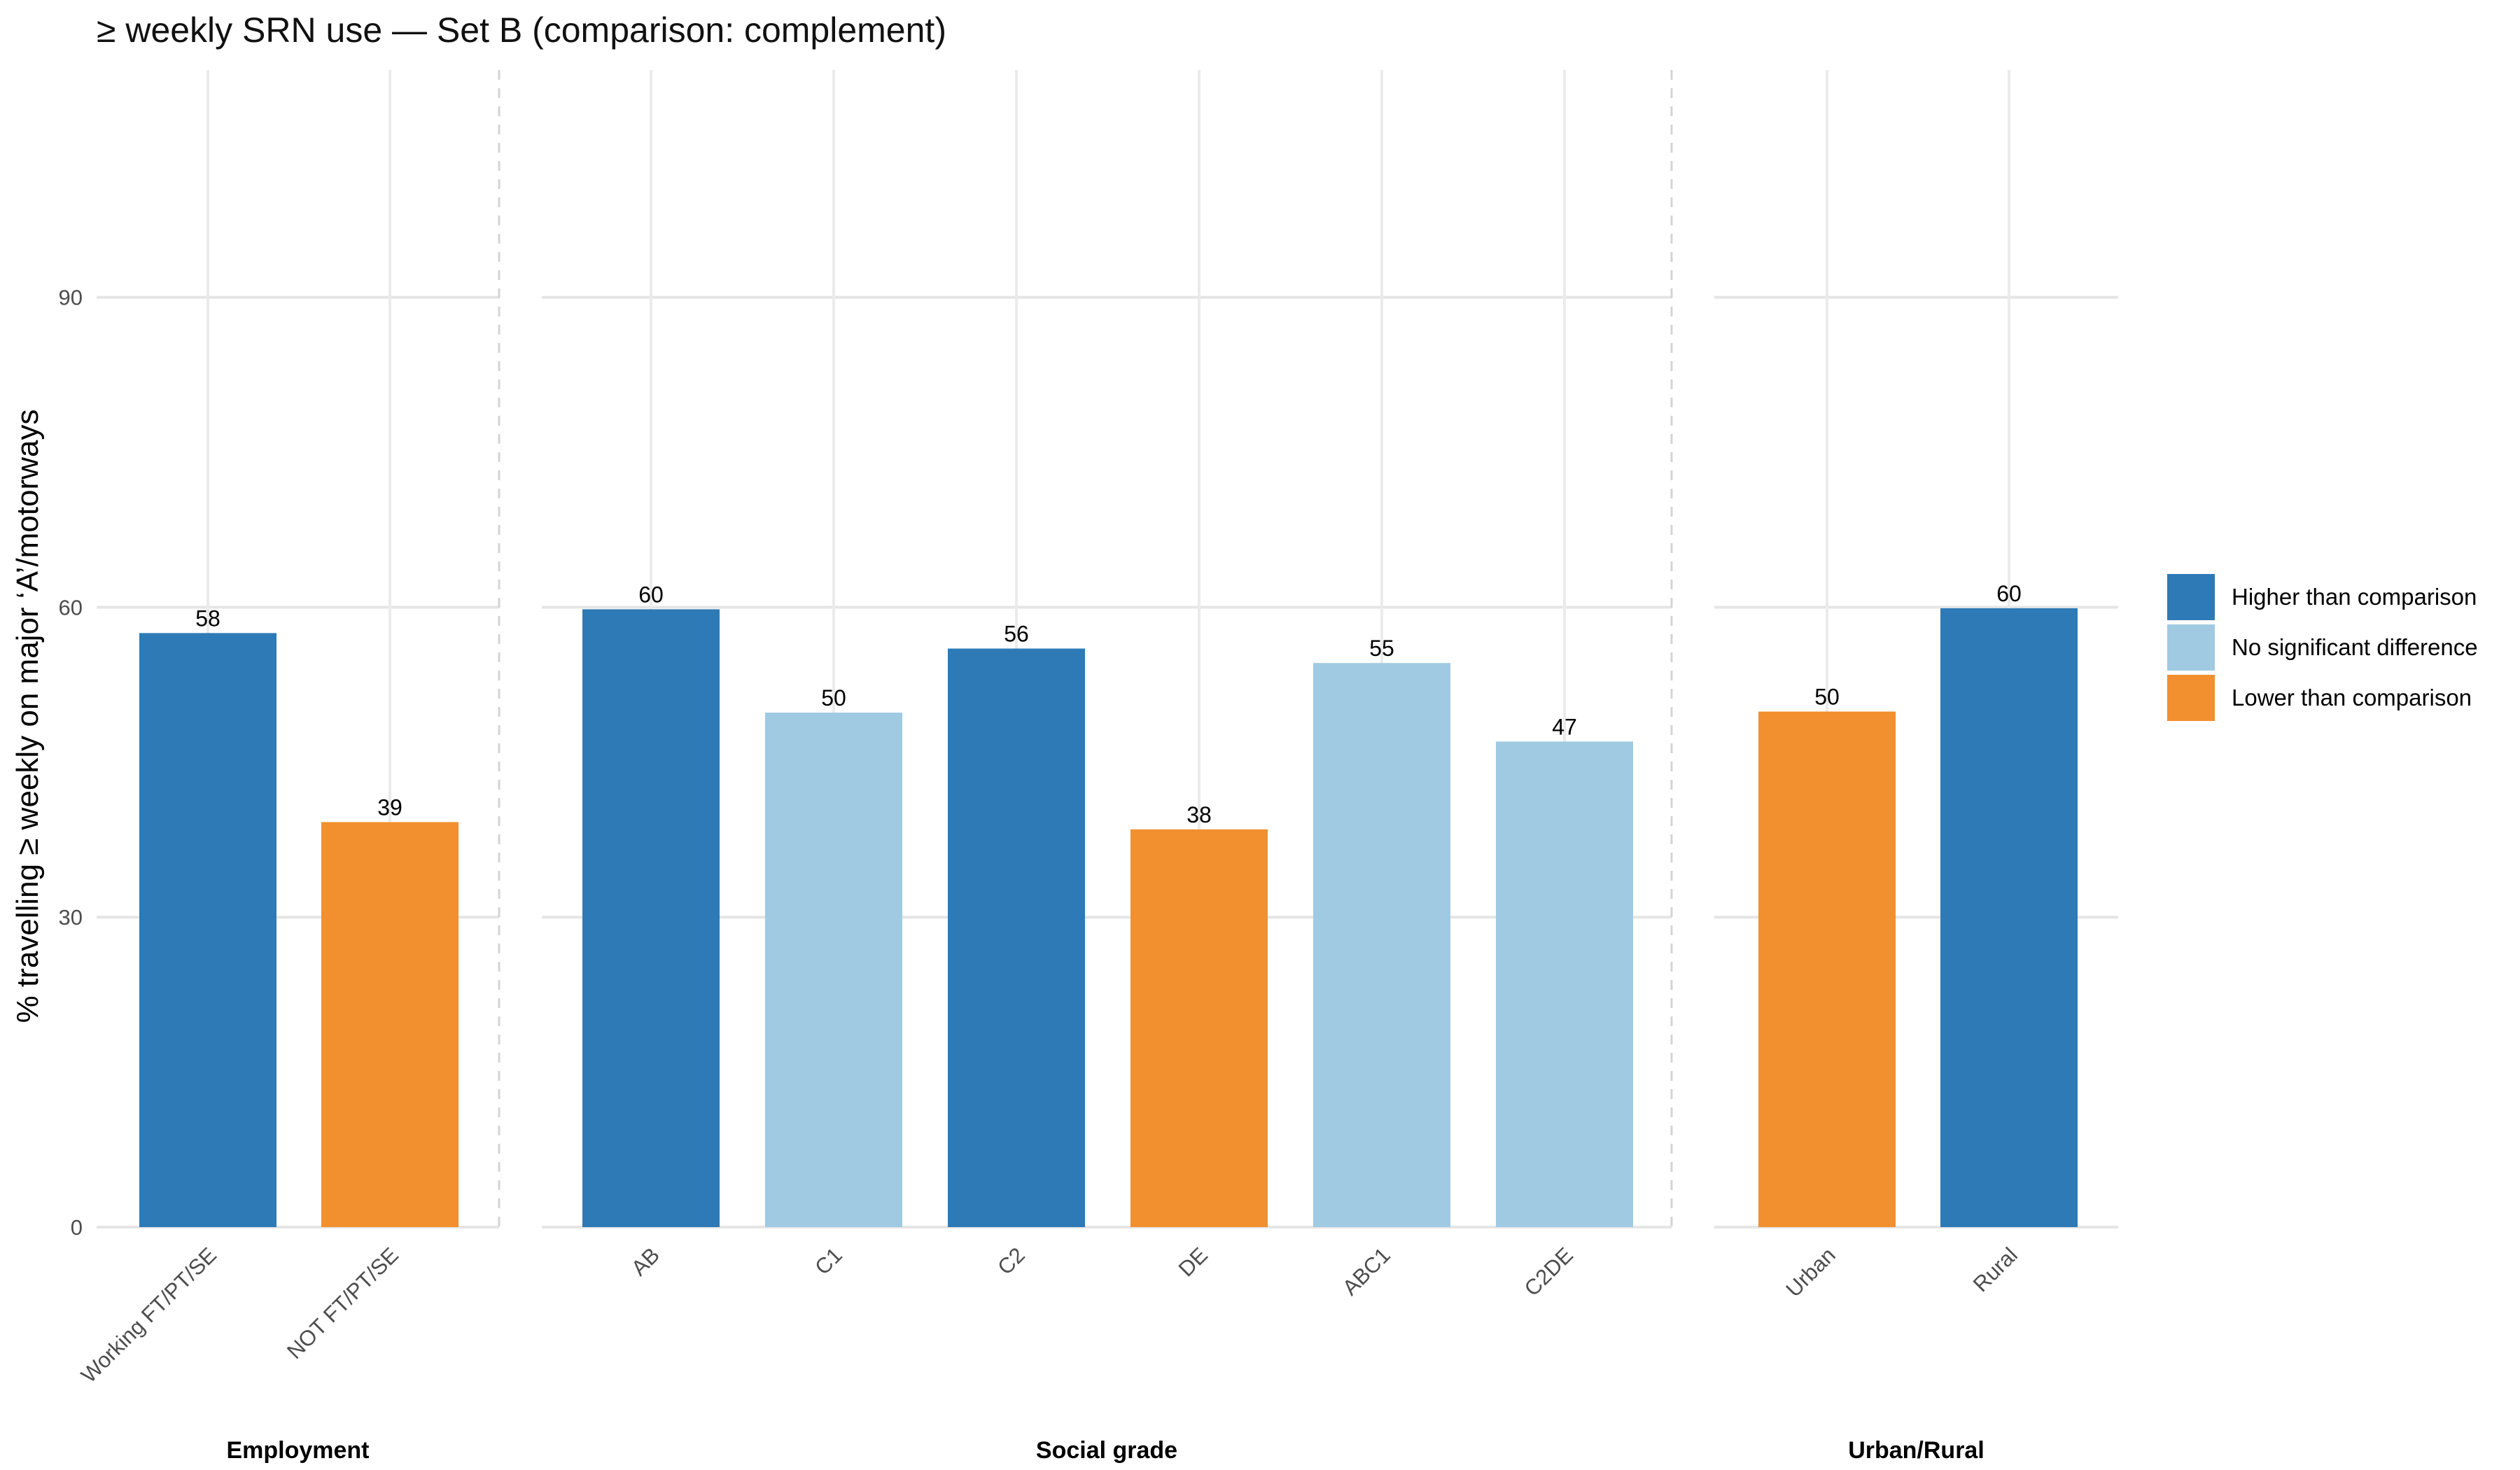  Describe the element at coordinates (1016, 634) in the screenshot. I see `value-label: 56` at that location.